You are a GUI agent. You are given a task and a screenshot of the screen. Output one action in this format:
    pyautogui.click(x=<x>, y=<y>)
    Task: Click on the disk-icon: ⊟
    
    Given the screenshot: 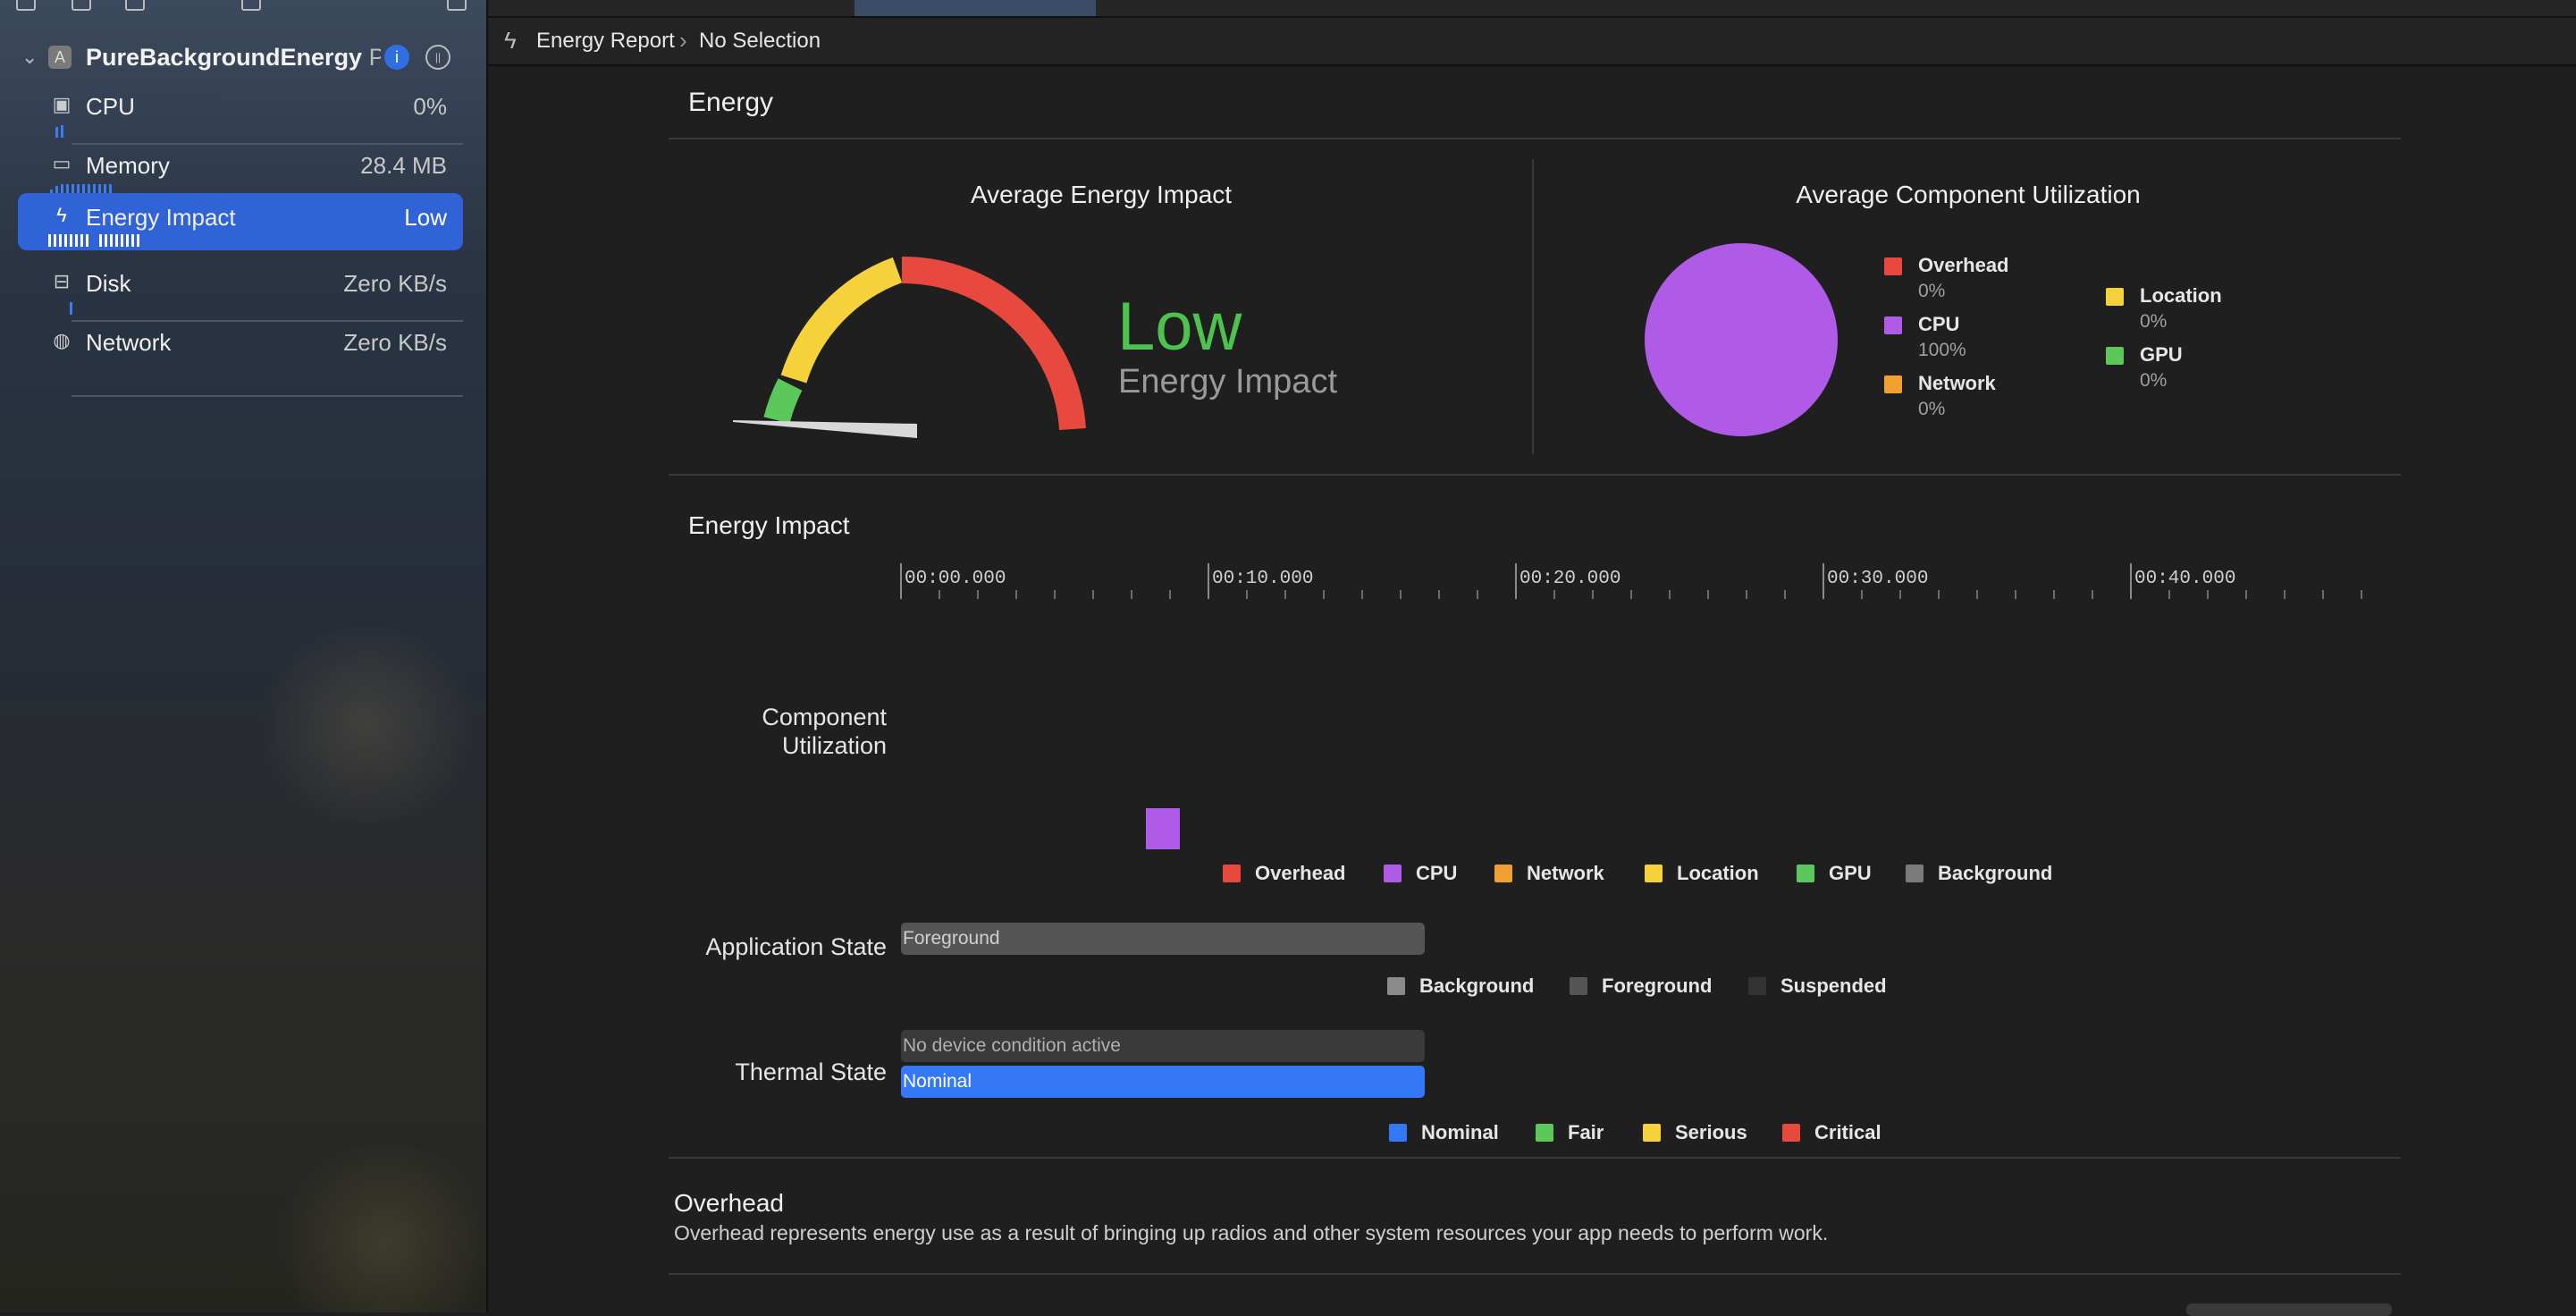 What is the action you would take?
    pyautogui.click(x=62, y=281)
    